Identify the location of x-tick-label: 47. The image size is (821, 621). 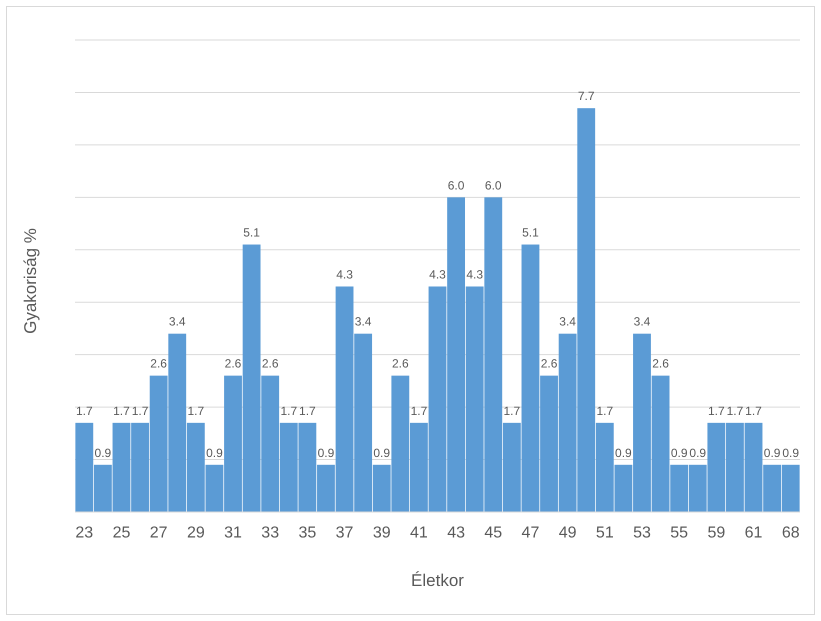
(531, 533).